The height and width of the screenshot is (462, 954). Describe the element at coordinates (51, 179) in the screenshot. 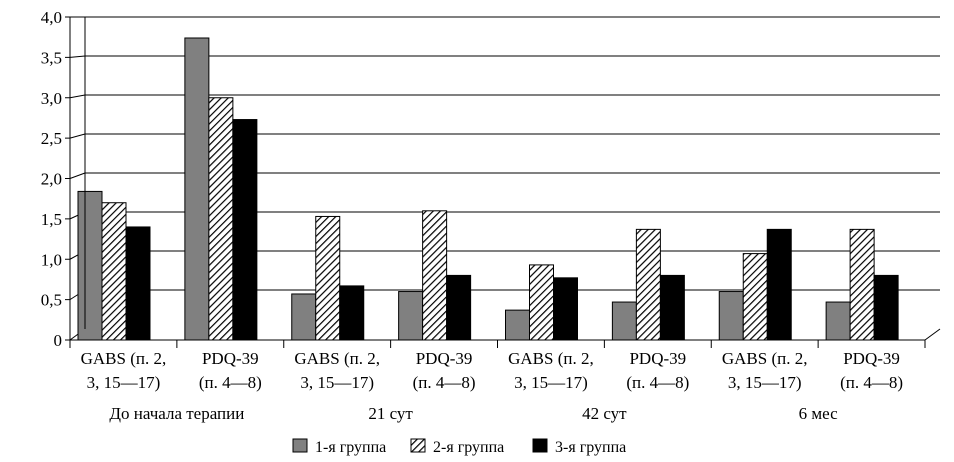

I see `y-tick-label: 2,0` at that location.